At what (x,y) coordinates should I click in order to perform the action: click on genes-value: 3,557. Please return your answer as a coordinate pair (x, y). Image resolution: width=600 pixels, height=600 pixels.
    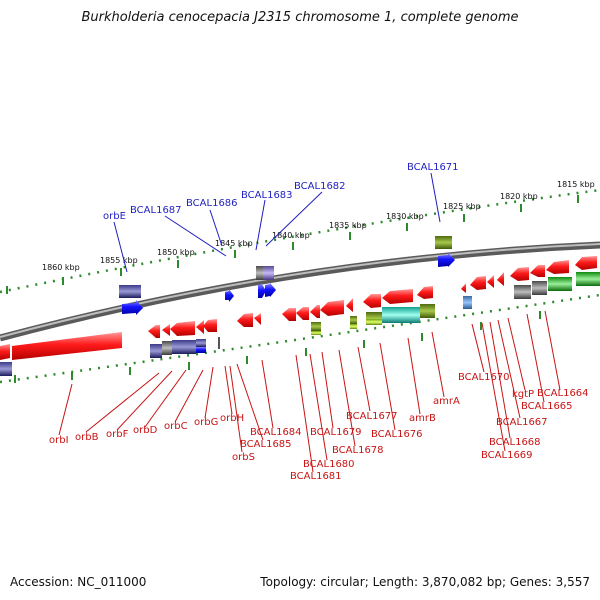
    Looking at the image, I should click on (572, 582).